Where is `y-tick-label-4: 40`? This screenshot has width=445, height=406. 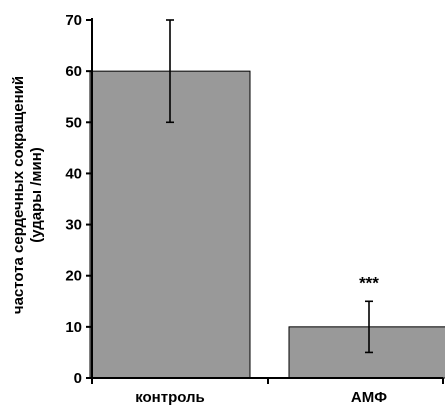 y-tick-label-4: 40 is located at coordinates (73, 173).